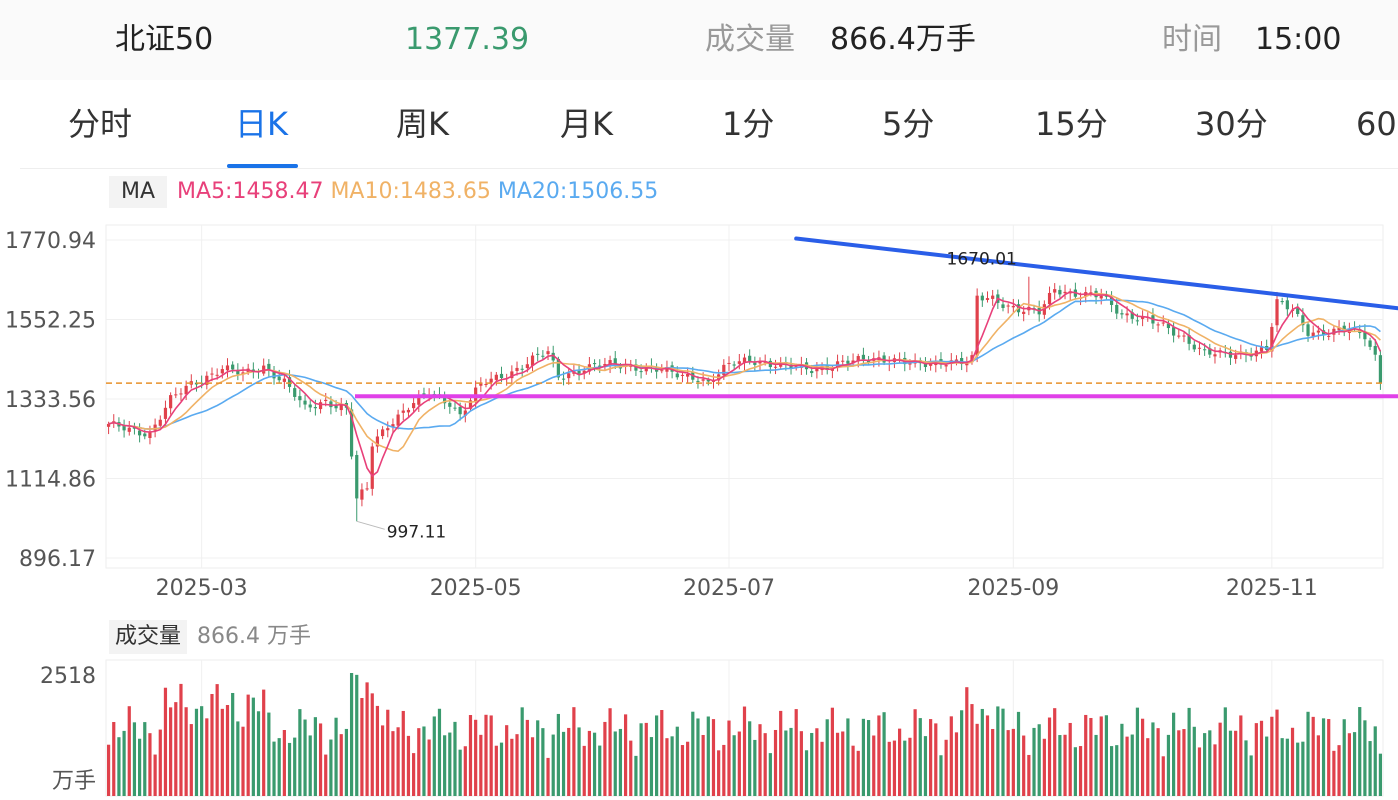  Describe the element at coordinates (1377, 124) in the screenshot. I see `tab-60min: 60分` at that location.